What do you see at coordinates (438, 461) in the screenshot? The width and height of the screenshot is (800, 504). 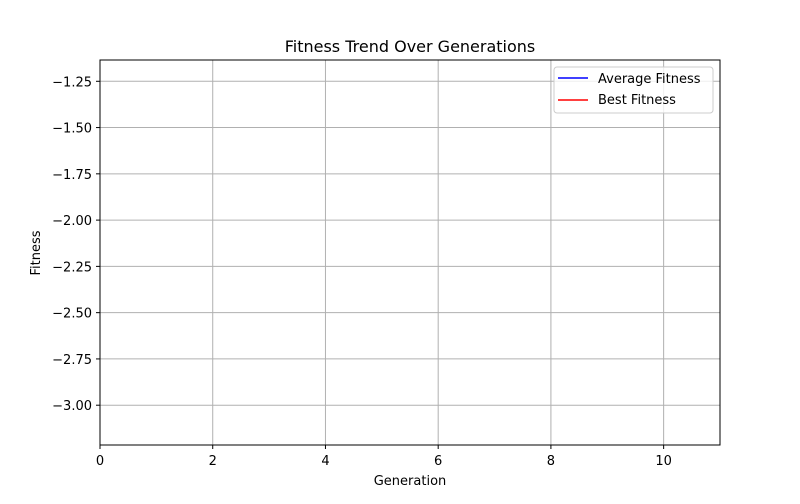 I see `x-tick-label: 6` at bounding box center [438, 461].